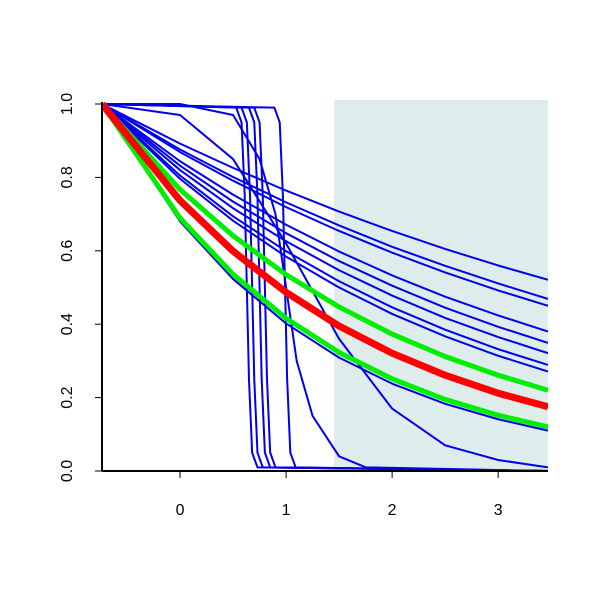  I want to click on x-tick-label: 0, so click(180, 510).